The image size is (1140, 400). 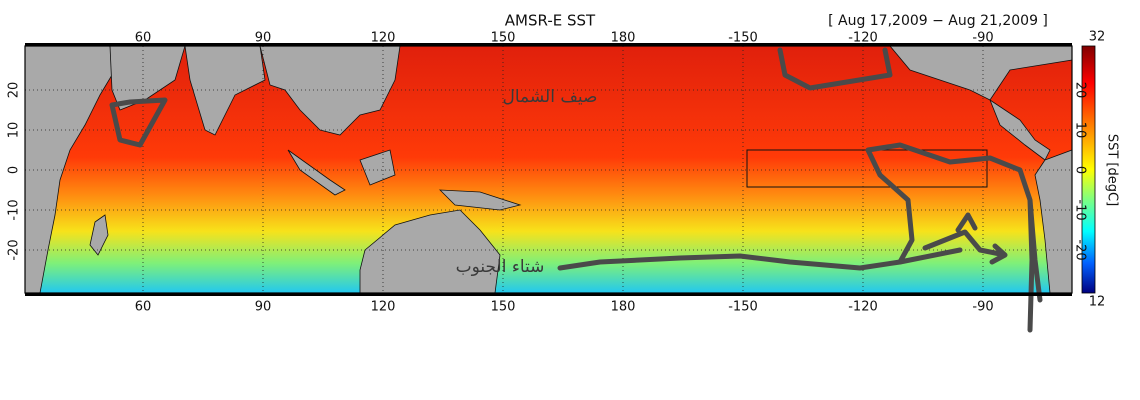 What do you see at coordinates (500, 267) in the screenshot?
I see `region-label: شتاء الجنوب` at bounding box center [500, 267].